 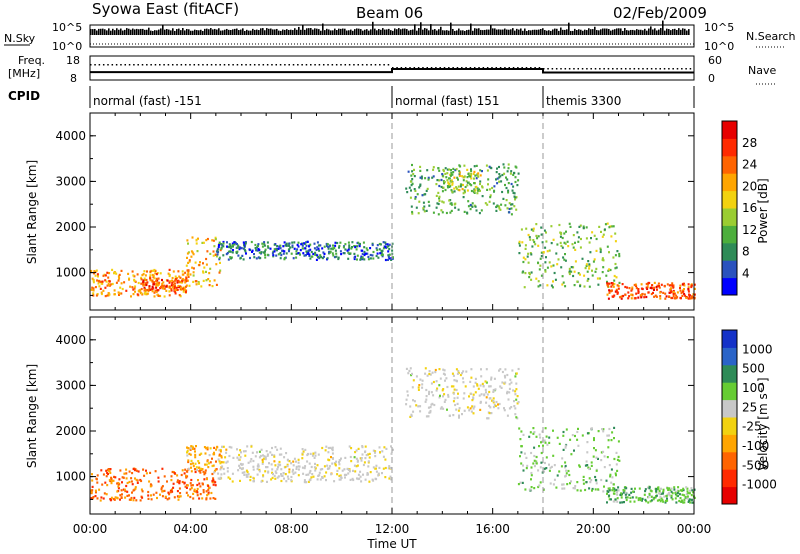 What do you see at coordinates (771, 36) in the screenshot?
I see `nsearch-label: N.Search` at bounding box center [771, 36].